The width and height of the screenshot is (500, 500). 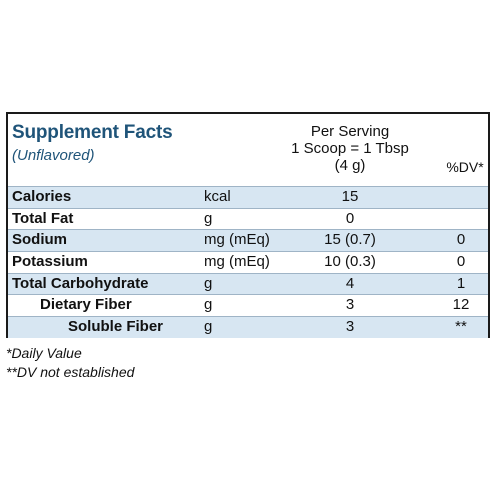 What do you see at coordinates (44, 353) in the screenshot?
I see `footnote-daily-value: *Daily Value` at bounding box center [44, 353].